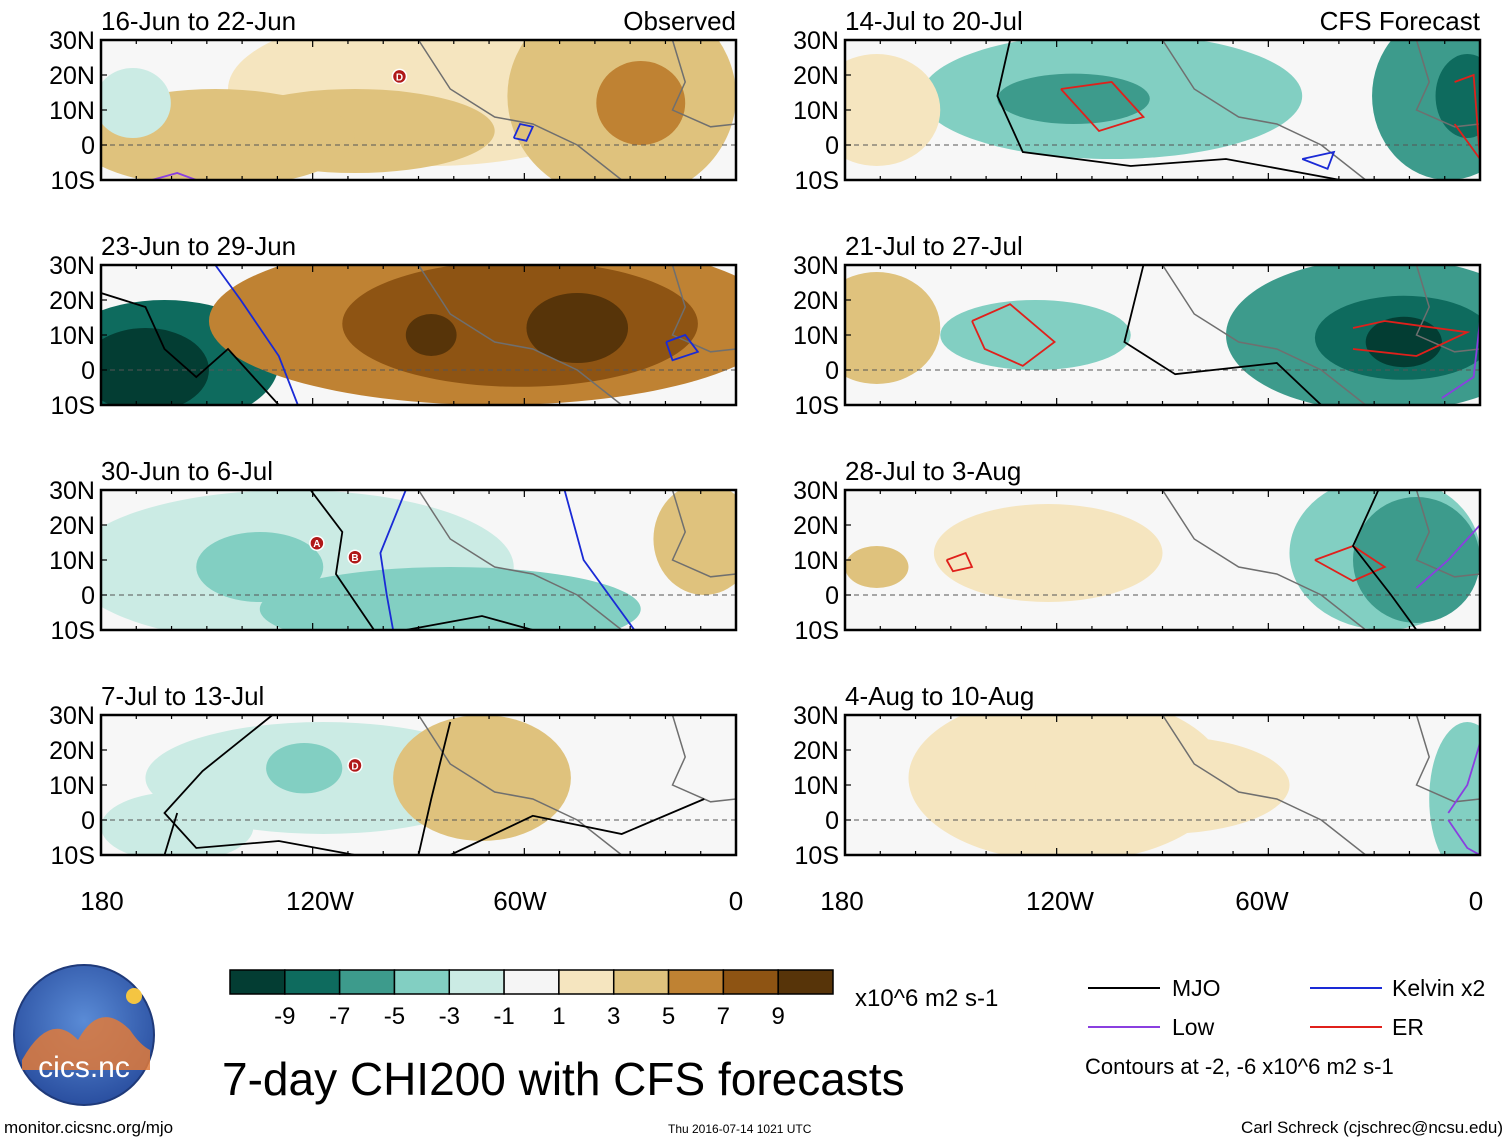 The image size is (1510, 1142). I want to click on panel-date-range: 16-Jun to 22-Jun, so click(198, 21).